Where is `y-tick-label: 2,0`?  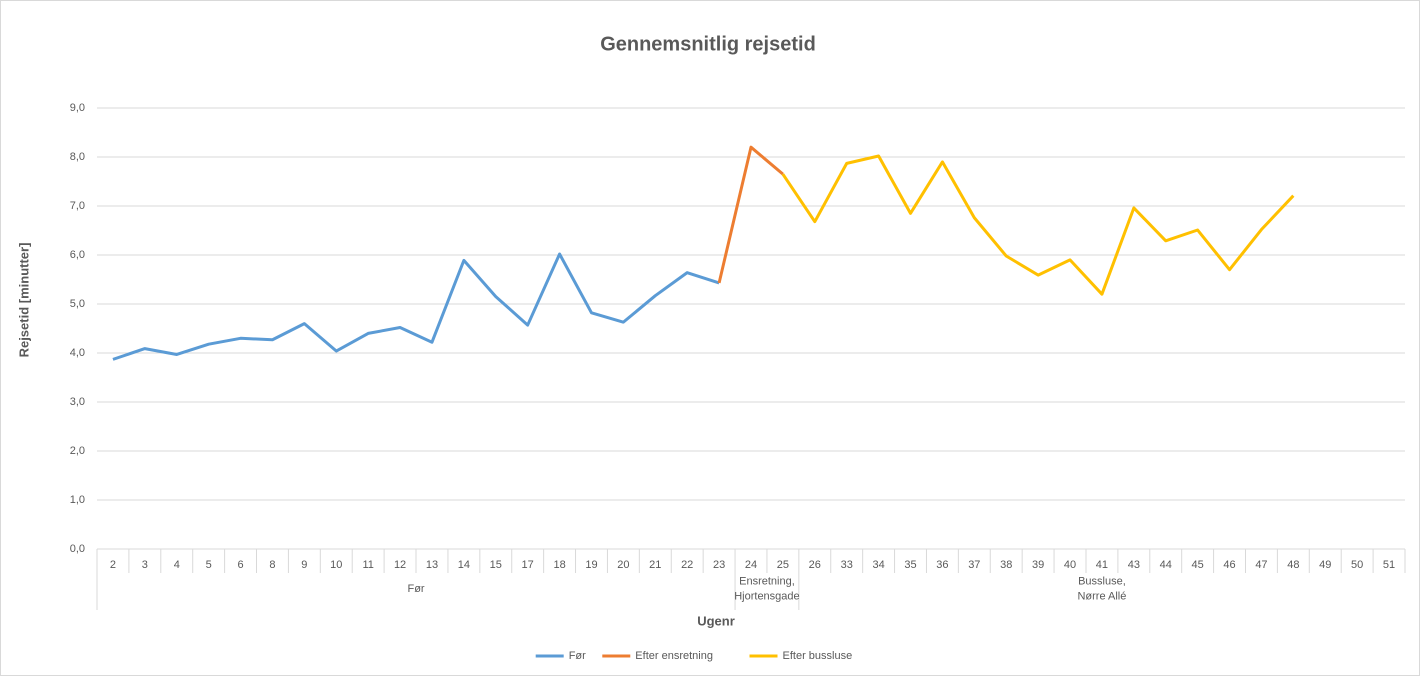 y-tick-label: 2,0 is located at coordinates (77, 451).